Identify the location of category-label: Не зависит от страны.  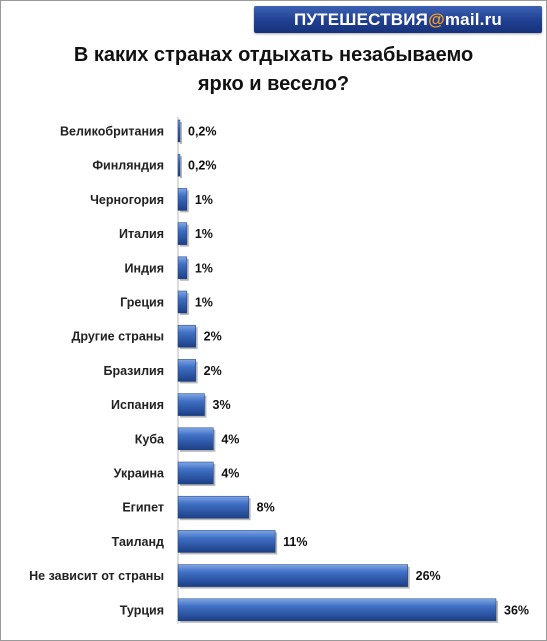
(96, 576).